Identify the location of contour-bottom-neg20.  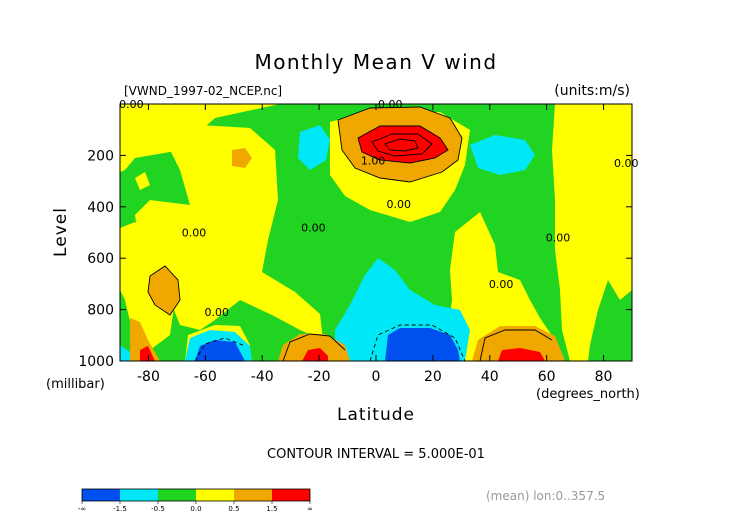
(314, 347).